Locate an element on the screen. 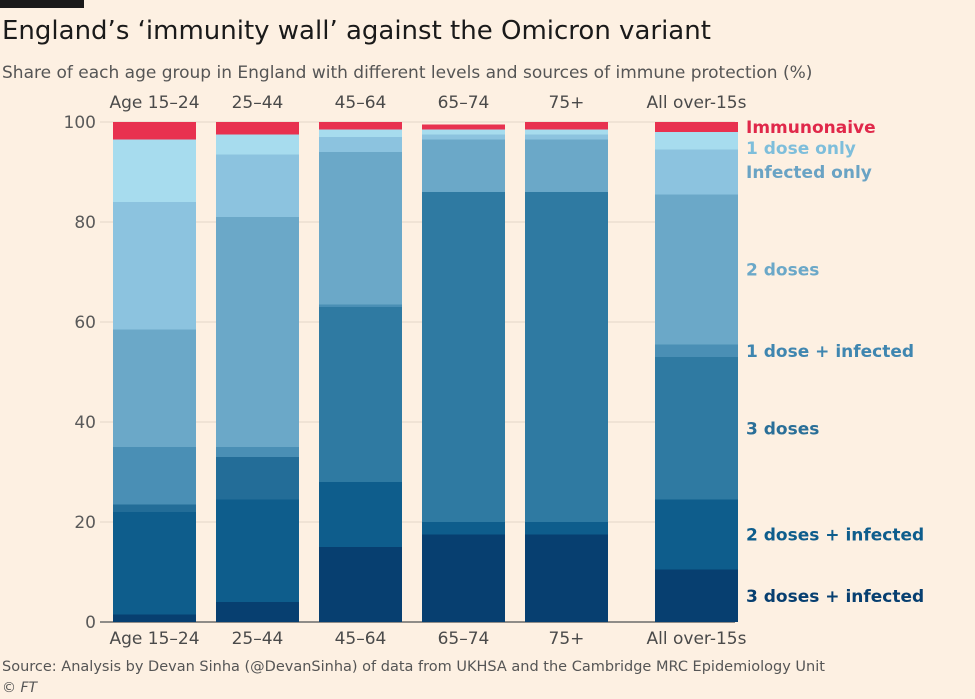 The height and width of the screenshot is (699, 975). credit: © FT is located at coordinates (20, 688).